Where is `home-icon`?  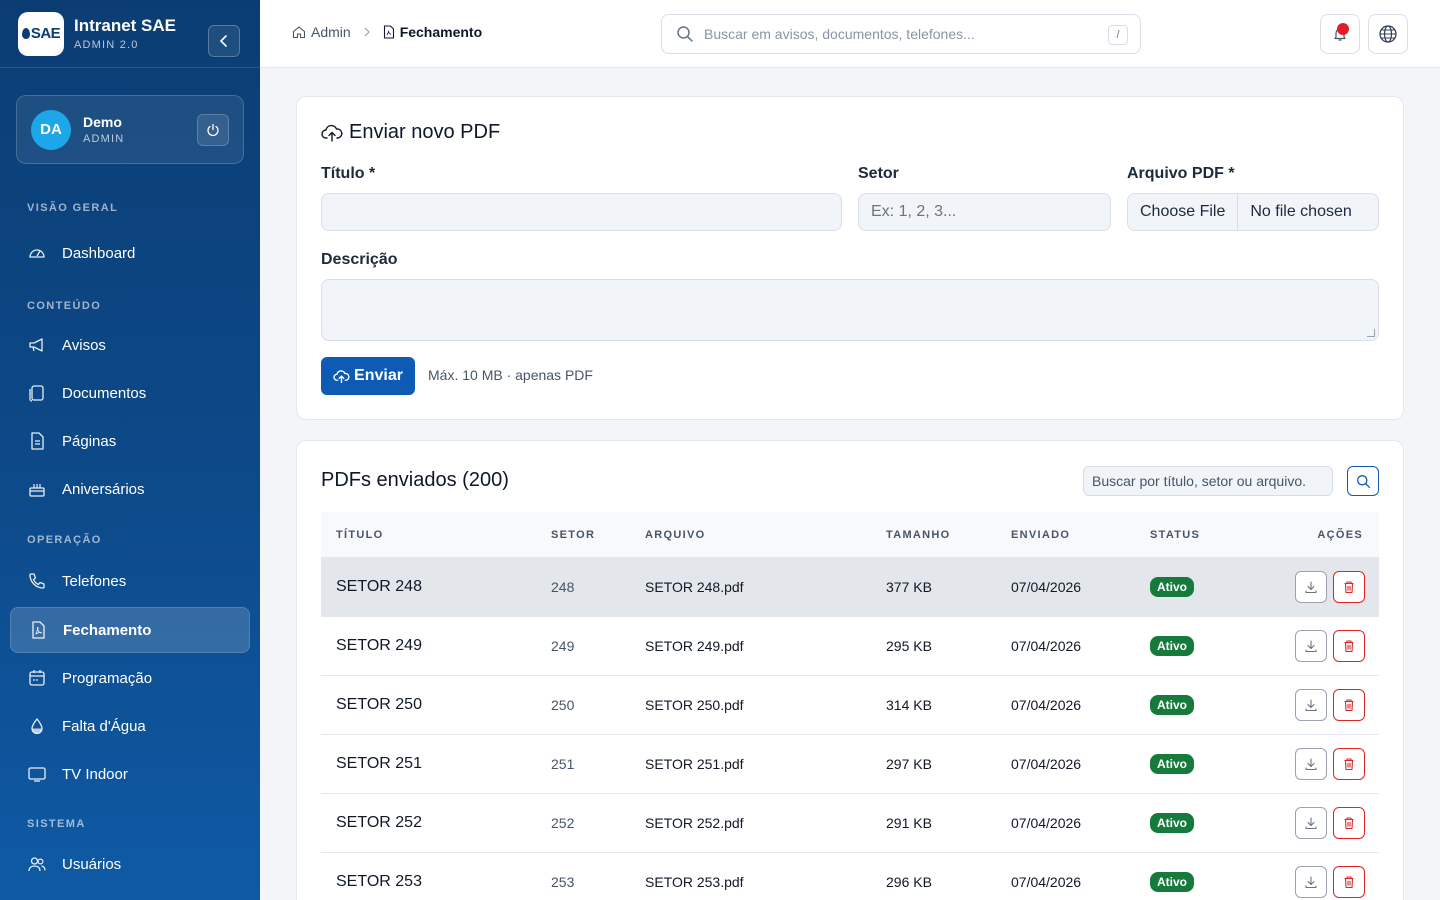 home-icon is located at coordinates (299, 32).